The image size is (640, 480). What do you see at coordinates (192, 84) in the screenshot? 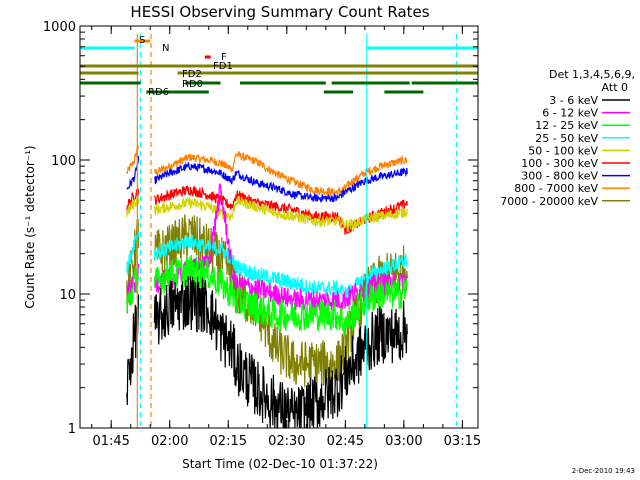
I see `flag-label-RD0: RD0` at bounding box center [192, 84].